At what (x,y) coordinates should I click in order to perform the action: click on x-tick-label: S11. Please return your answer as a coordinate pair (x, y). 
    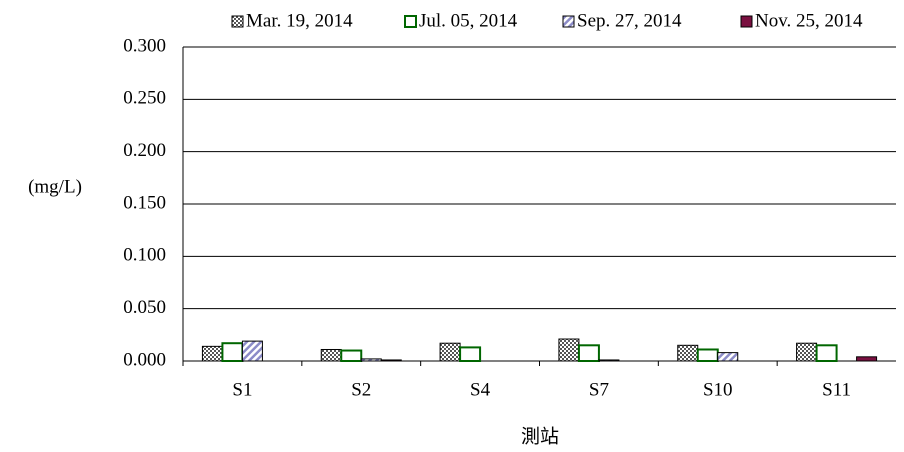
    Looking at the image, I should click on (836, 389).